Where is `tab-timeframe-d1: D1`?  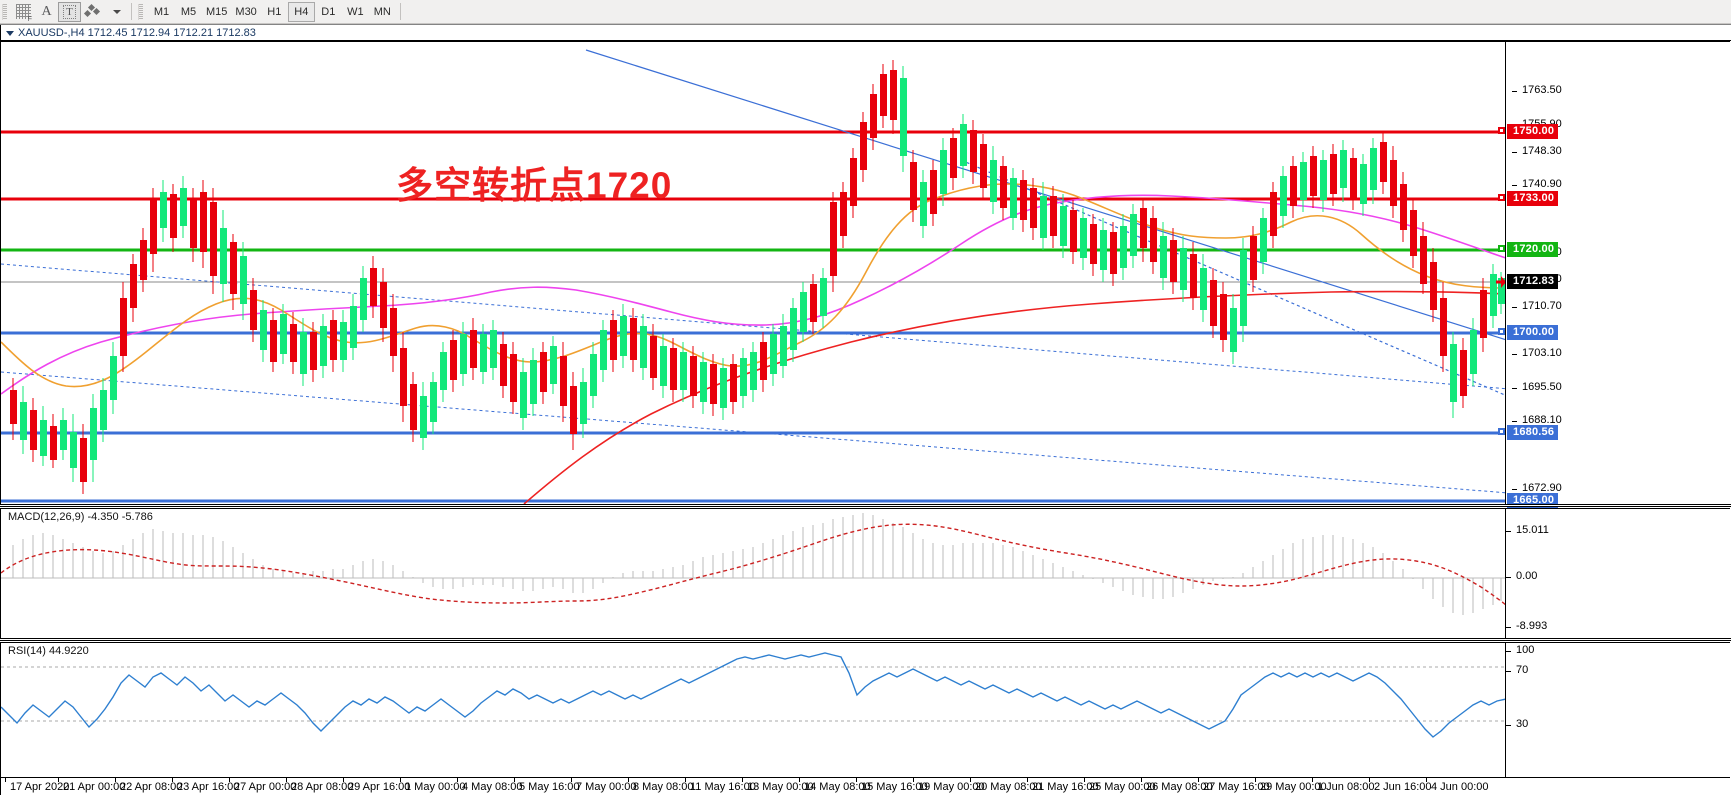
tab-timeframe-d1: D1 is located at coordinates (328, 11).